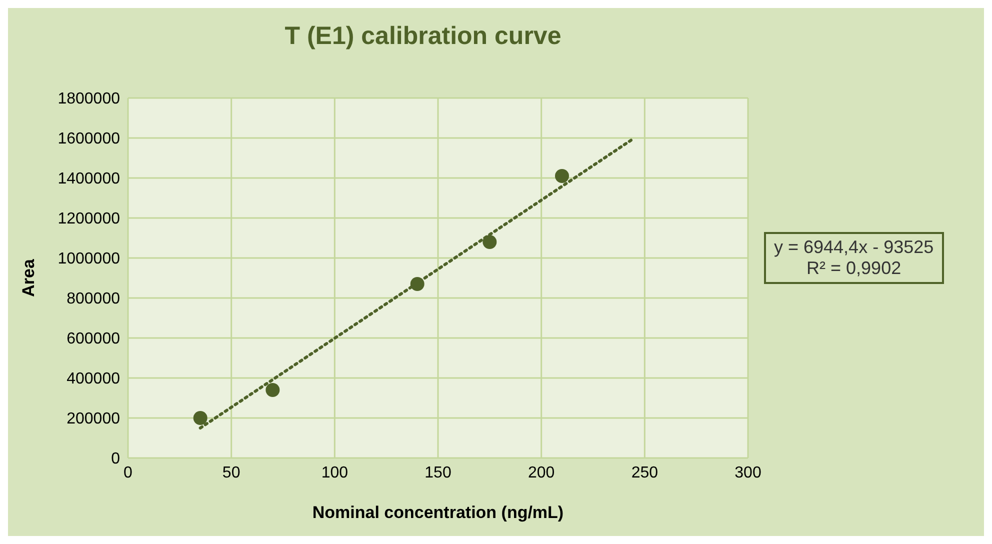  I want to click on x-axis-title: Nominal concentration (ng/mL), so click(438, 512).